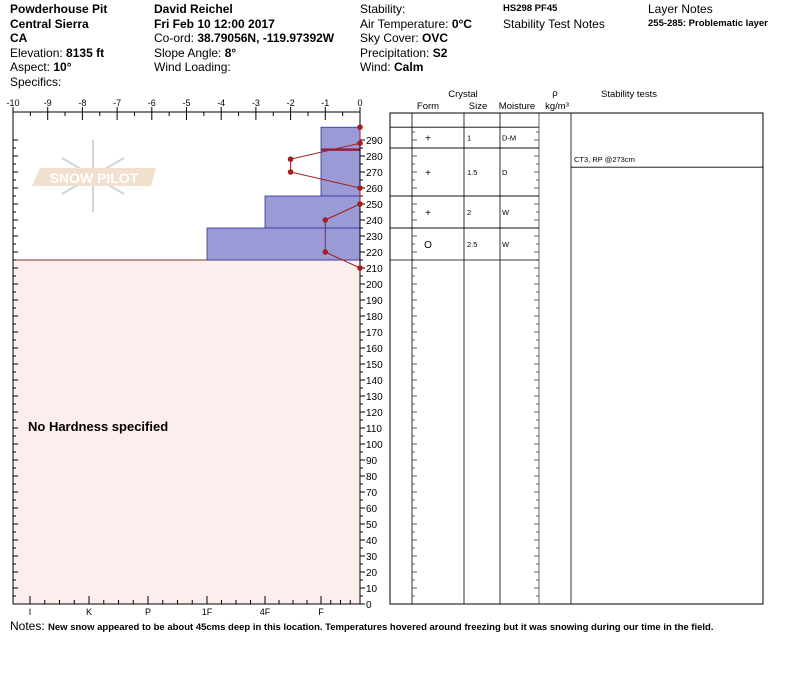 This screenshot has height=676, width=800. Describe the element at coordinates (374, 445) in the screenshot. I see `depth-tick-label: 100` at that location.